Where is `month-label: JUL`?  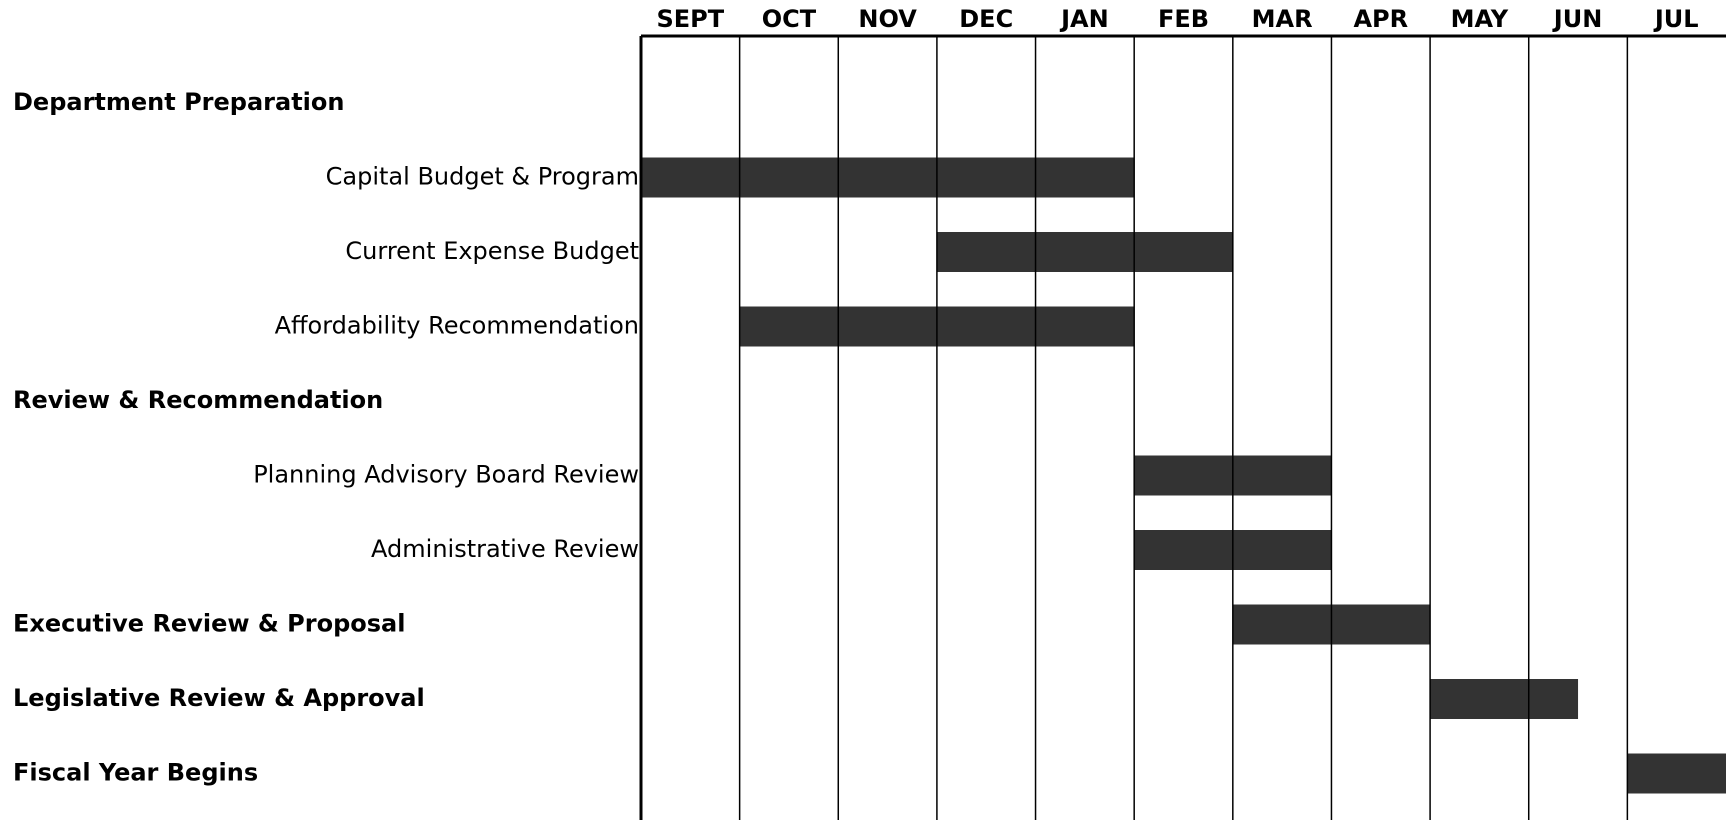 month-label: JUL is located at coordinates (1676, 19).